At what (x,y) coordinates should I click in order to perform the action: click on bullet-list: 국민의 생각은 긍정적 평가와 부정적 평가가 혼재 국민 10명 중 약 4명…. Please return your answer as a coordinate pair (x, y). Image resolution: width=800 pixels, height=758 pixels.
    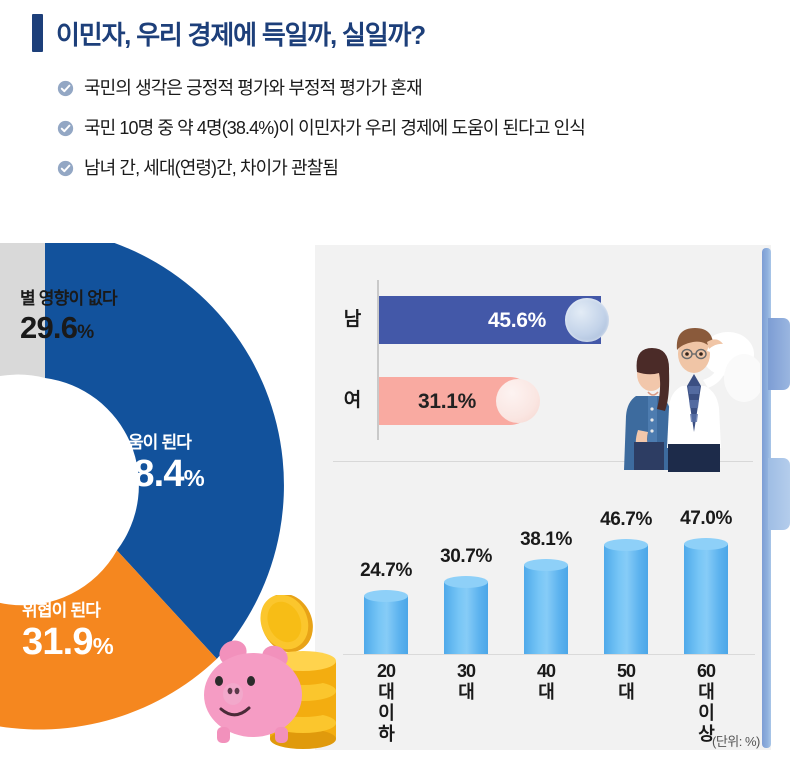
    Looking at the image, I should click on (321, 136).